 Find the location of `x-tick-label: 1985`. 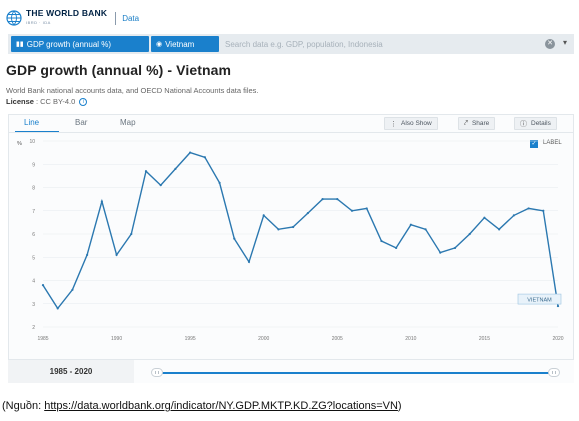

x-tick-label: 1985 is located at coordinates (42, 339).